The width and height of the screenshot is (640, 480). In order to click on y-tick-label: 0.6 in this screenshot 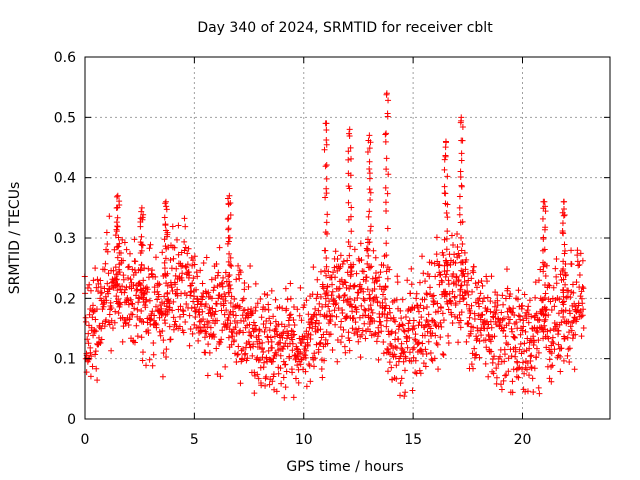, I will do `click(65, 58)`.